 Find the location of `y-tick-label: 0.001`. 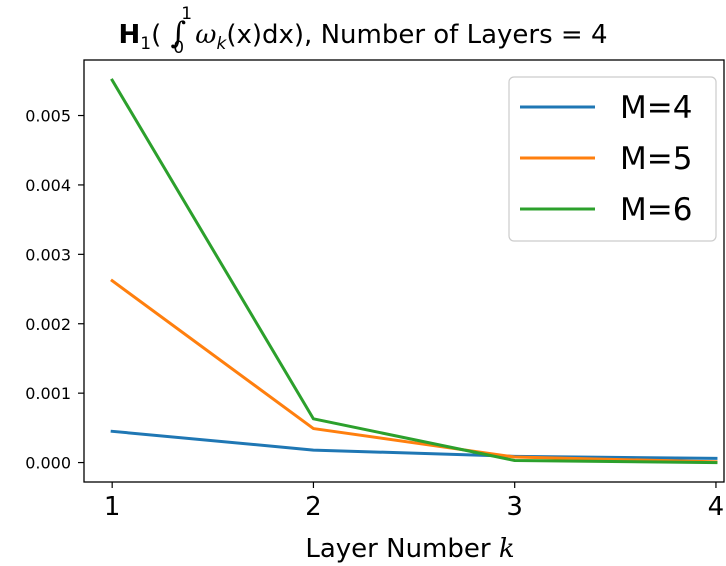

y-tick-label: 0.001 is located at coordinates (48, 393).